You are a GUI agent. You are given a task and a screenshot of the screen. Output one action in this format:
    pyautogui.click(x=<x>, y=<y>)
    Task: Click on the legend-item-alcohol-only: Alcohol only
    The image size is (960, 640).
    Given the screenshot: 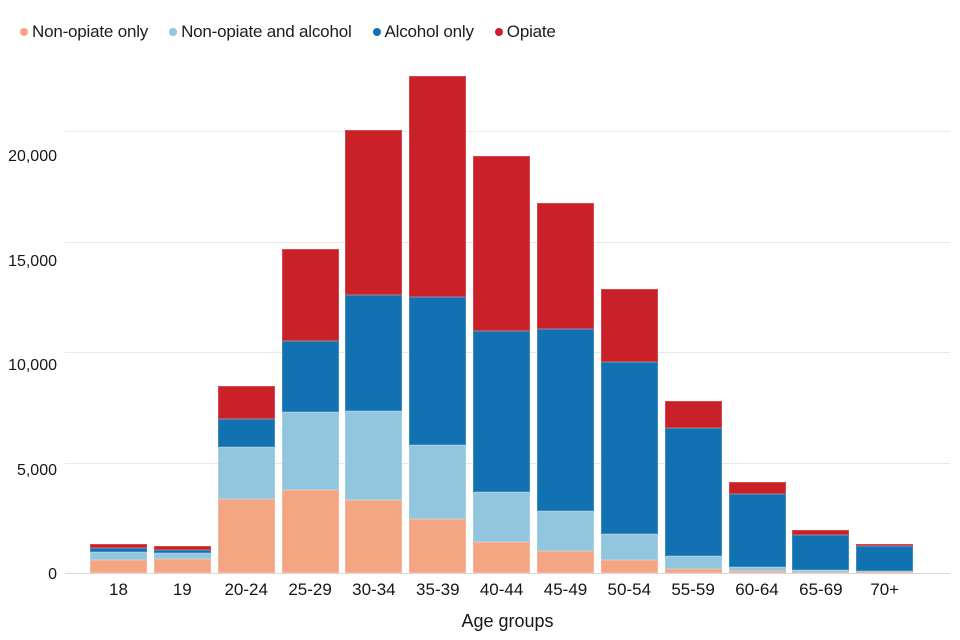 What is the action you would take?
    pyautogui.click(x=423, y=32)
    